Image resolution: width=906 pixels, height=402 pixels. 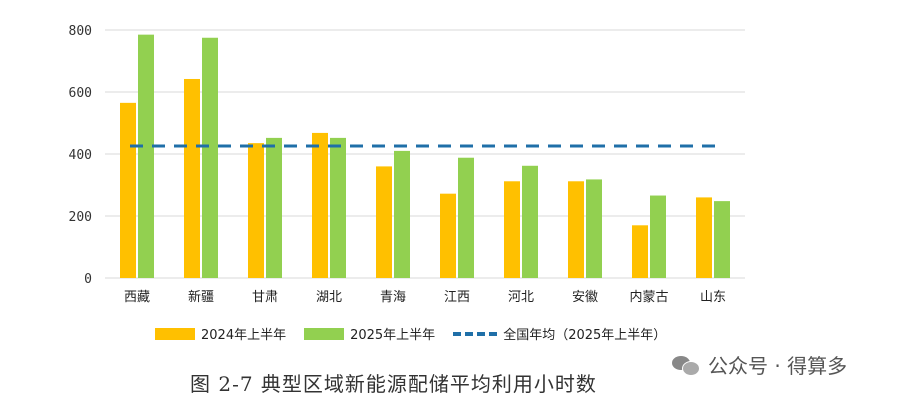 I want to click on x-tick-label: 湖北, so click(x=329, y=297).